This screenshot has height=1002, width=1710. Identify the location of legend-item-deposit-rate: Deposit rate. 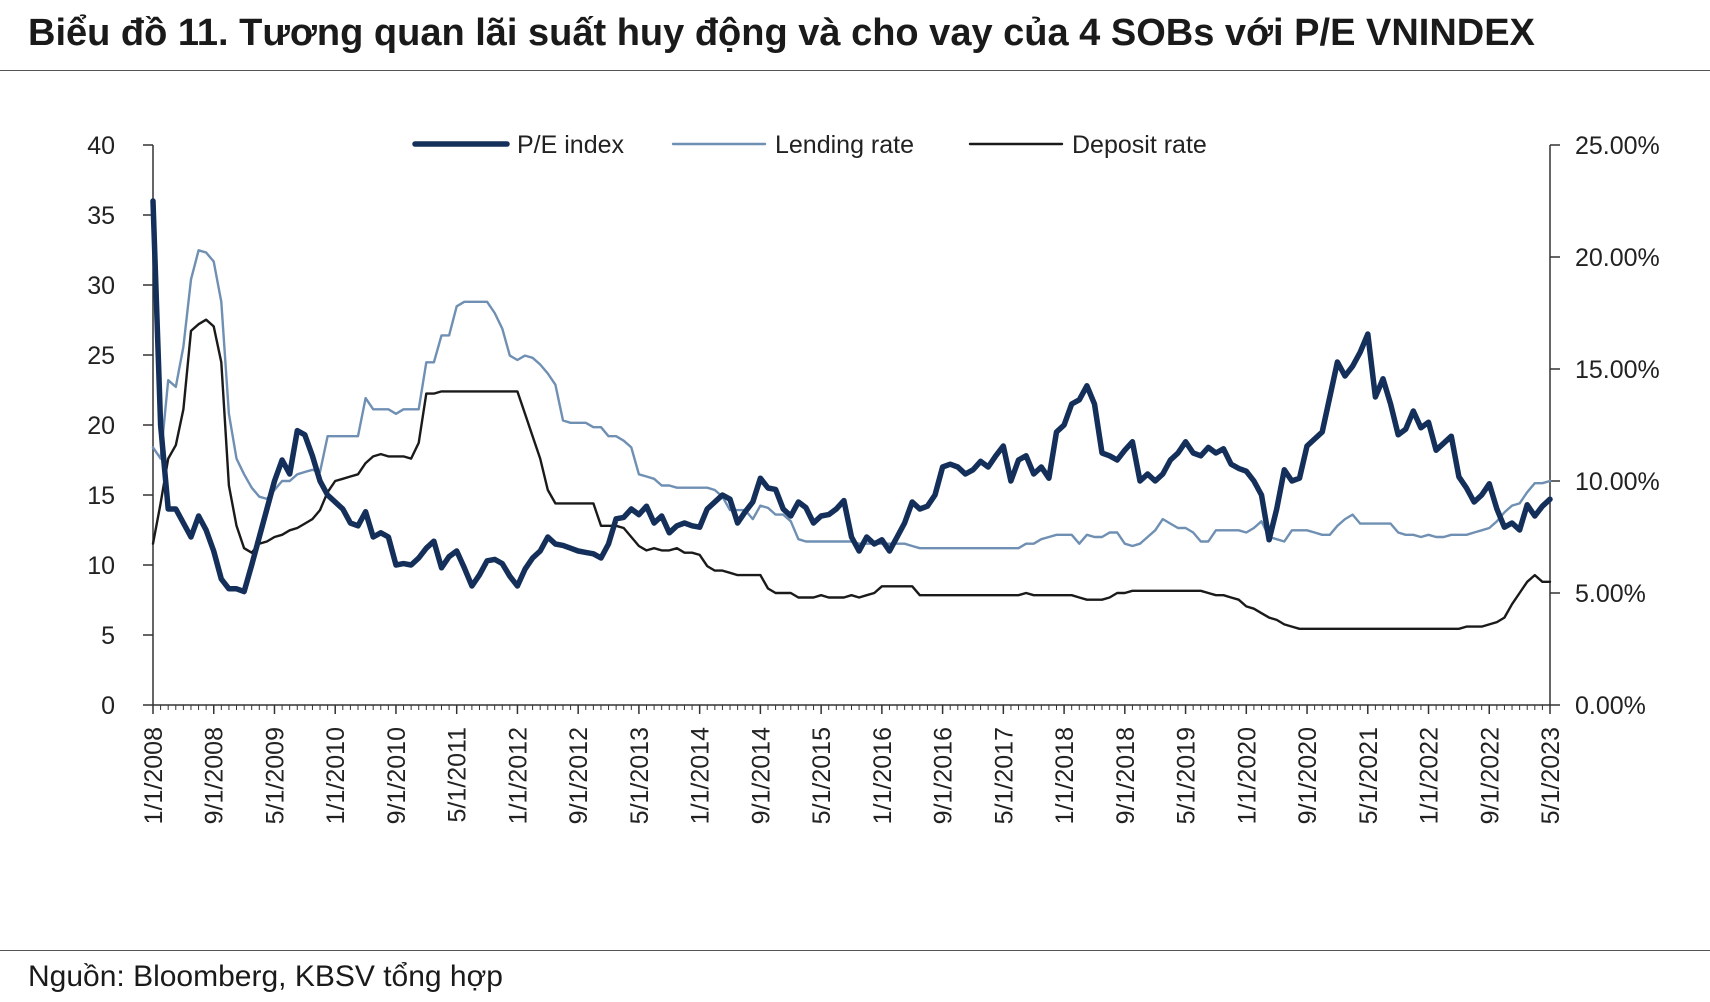
(1087, 145).